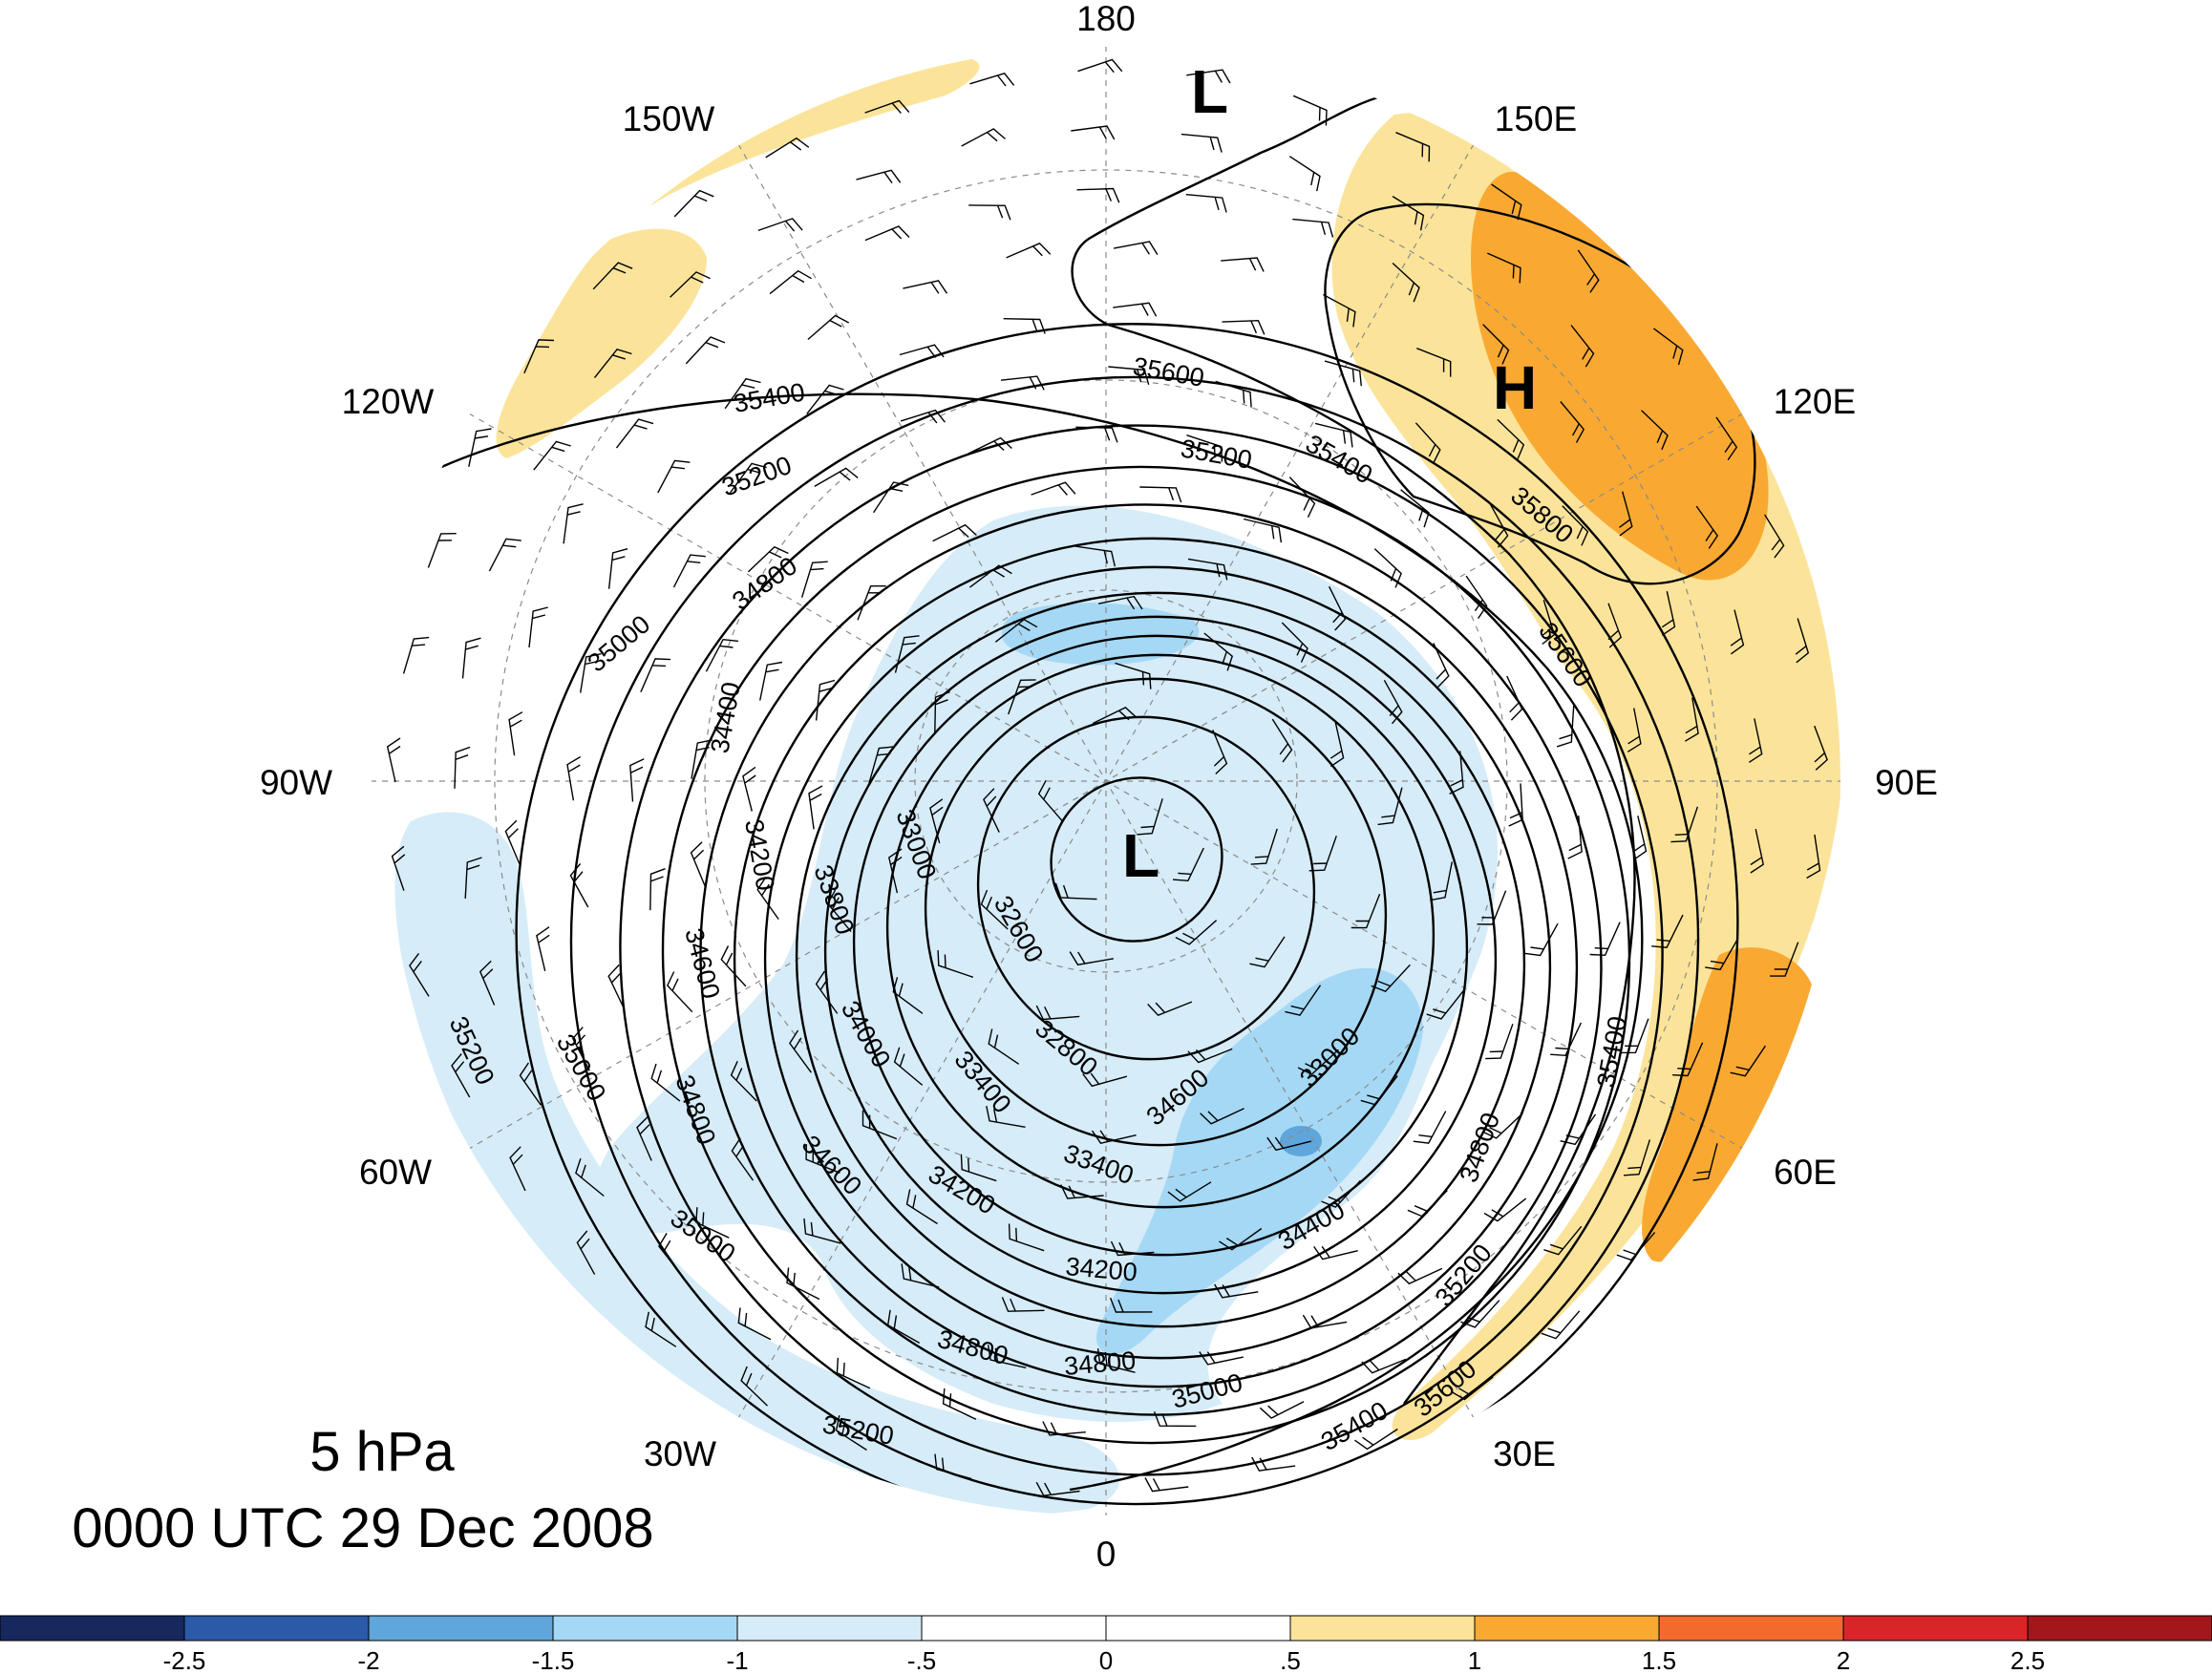 The image size is (2212, 1674). What do you see at coordinates (1339, 459) in the screenshot?
I see `contour-label: 35400` at bounding box center [1339, 459].